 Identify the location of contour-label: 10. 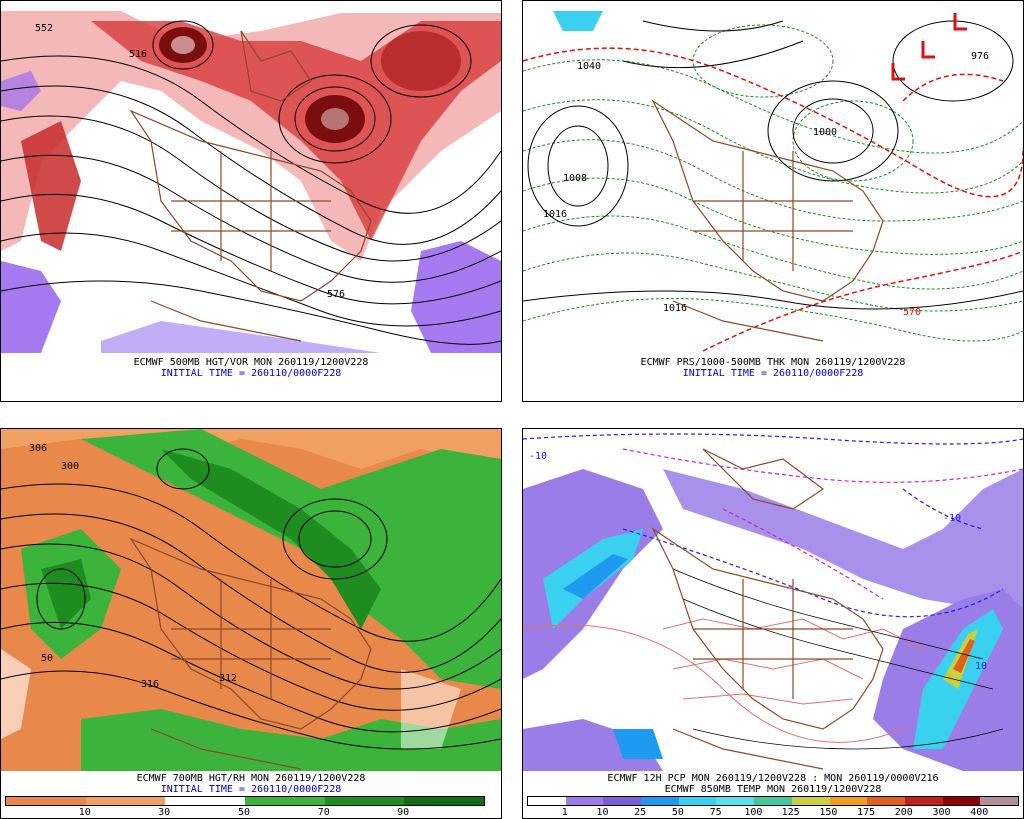
(981, 666).